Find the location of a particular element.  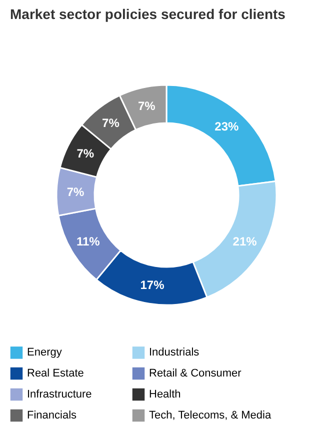

legend-label: Health is located at coordinates (165, 394).